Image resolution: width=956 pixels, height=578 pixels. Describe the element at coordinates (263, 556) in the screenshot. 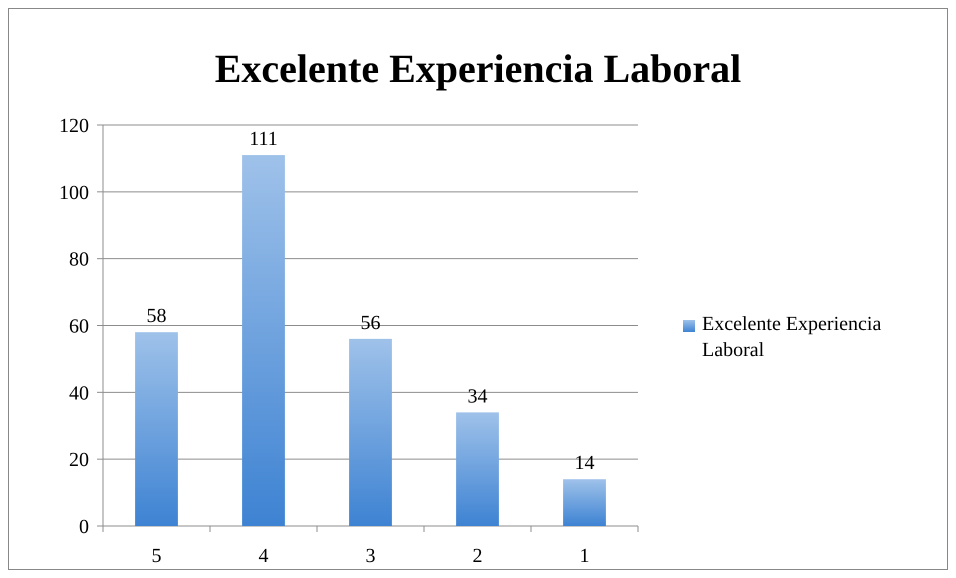

I see `x-tick-label: 4` at that location.